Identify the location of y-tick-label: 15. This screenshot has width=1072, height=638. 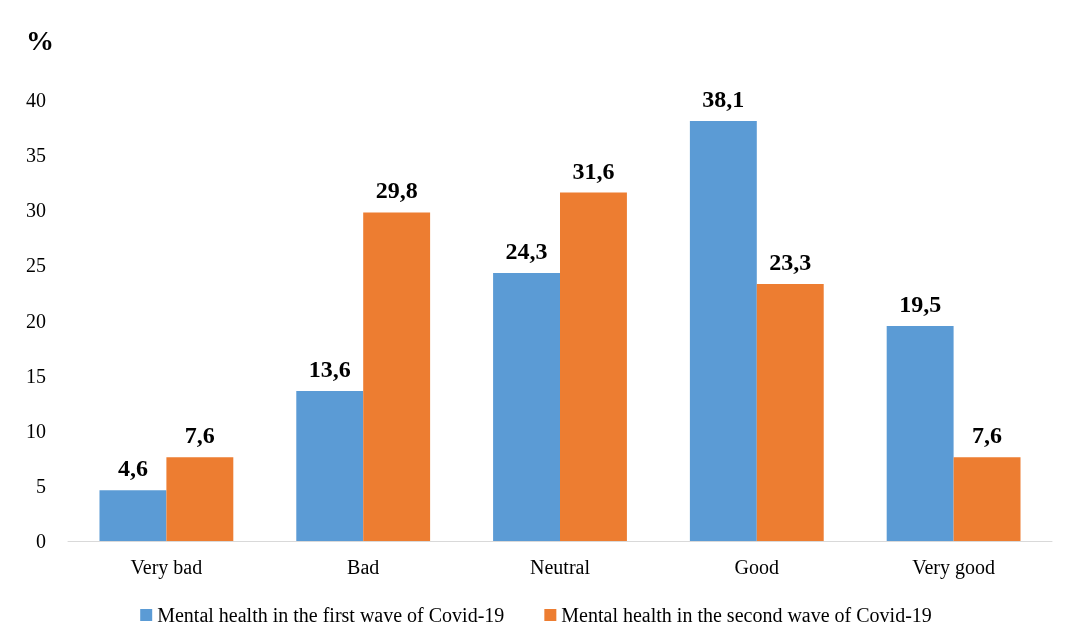
(36, 375).